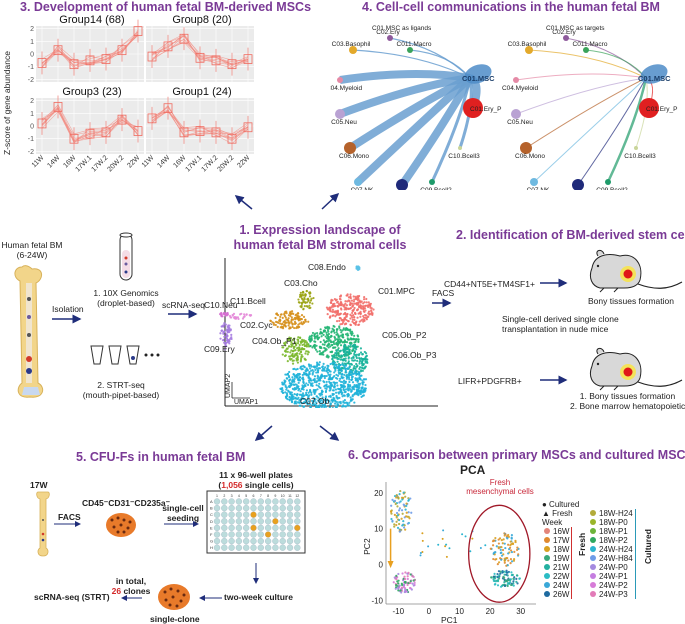 The image size is (685, 624). Describe the element at coordinates (283, 496) in the screenshot. I see `plate-col-label: 10` at that location.